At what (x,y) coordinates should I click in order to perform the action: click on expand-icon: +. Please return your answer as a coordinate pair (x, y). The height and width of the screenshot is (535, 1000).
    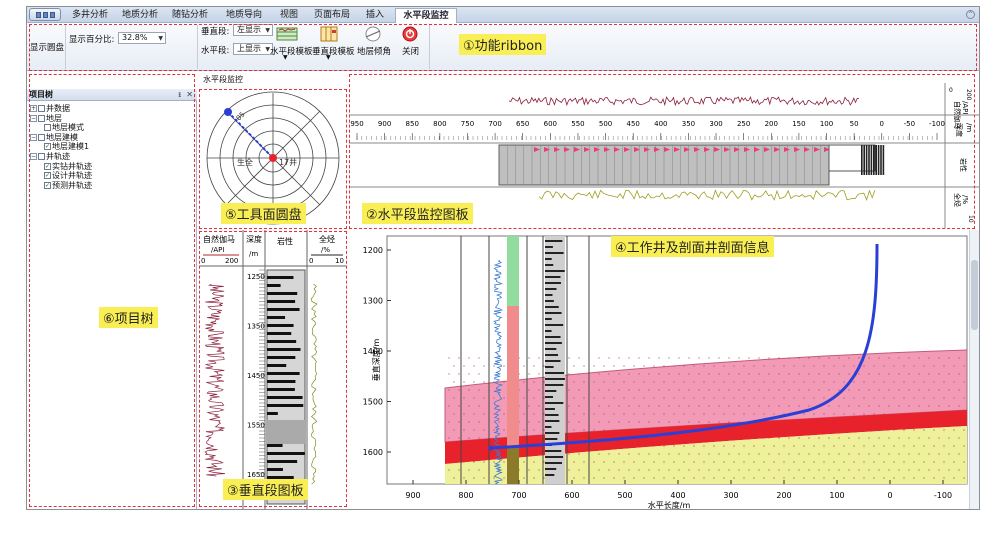
    Looking at the image, I should click on (33, 108).